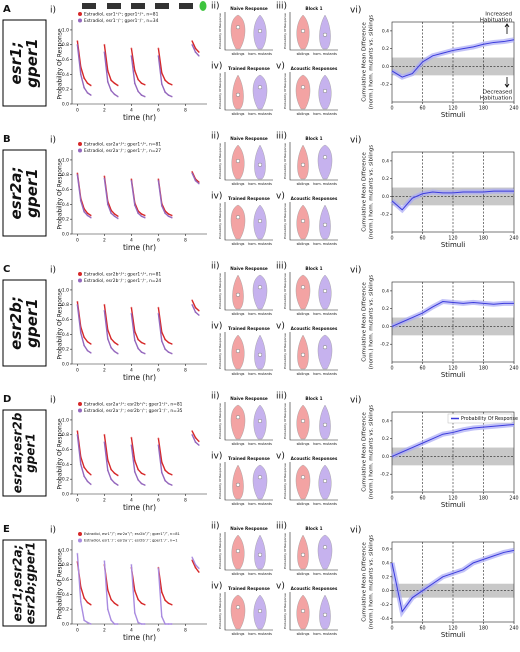  What do you see at coordinates (216, 327) in the screenshot?
I see `panel-label: iv)` at bounding box center [216, 327].